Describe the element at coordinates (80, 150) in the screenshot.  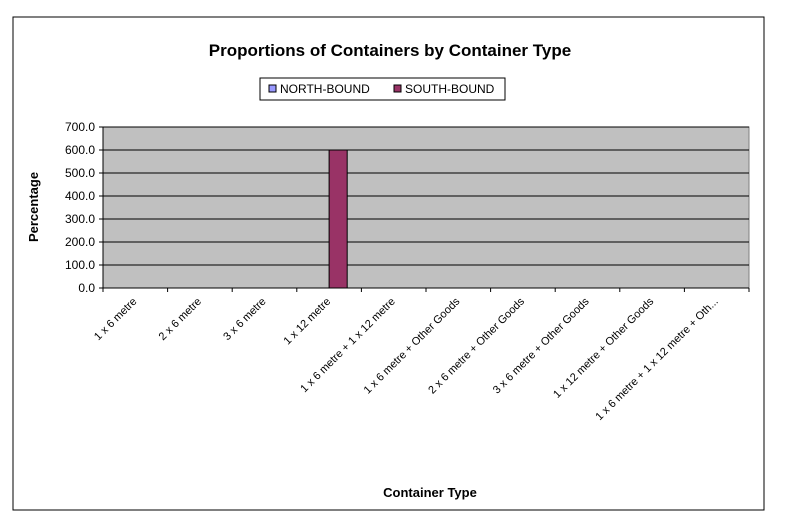
I see `y-tick-label: 600.0` at that location.